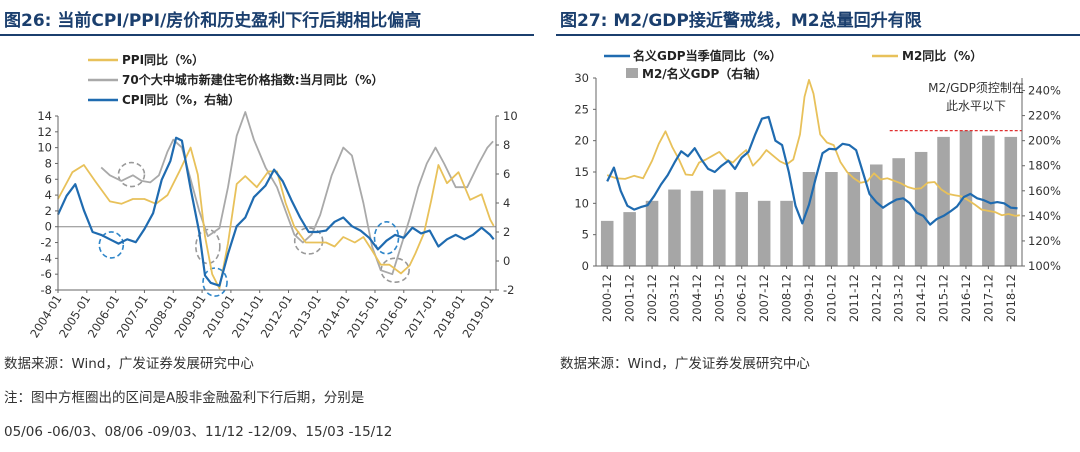  I want to click on left-y-tick-label: 8, so click(48, 163).